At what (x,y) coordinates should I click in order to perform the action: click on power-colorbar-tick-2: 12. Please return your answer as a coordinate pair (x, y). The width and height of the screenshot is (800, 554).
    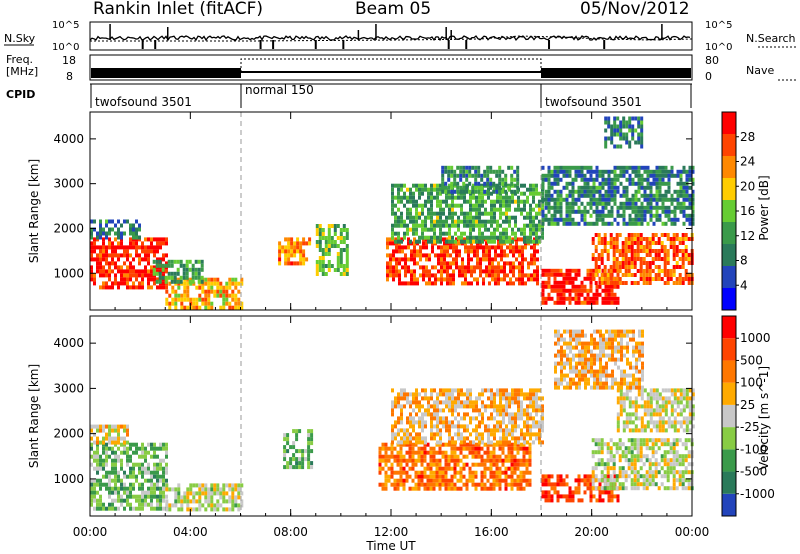
    Looking at the image, I should click on (747, 236).